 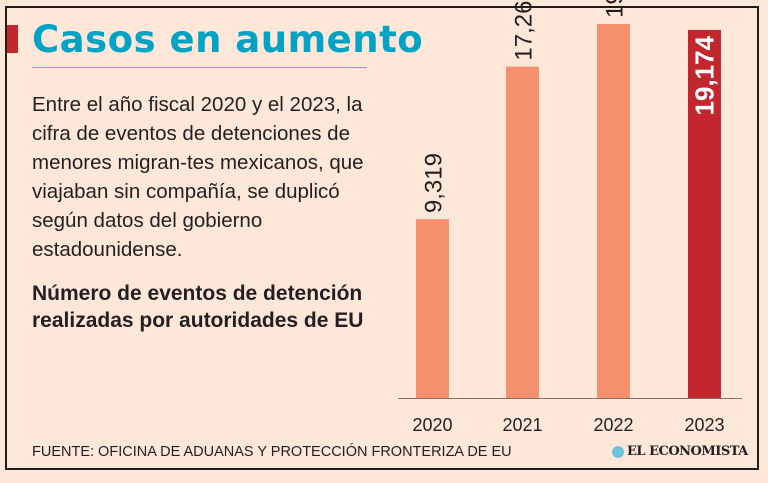 What do you see at coordinates (432, 308) in the screenshot?
I see `bar-2020` at bounding box center [432, 308].